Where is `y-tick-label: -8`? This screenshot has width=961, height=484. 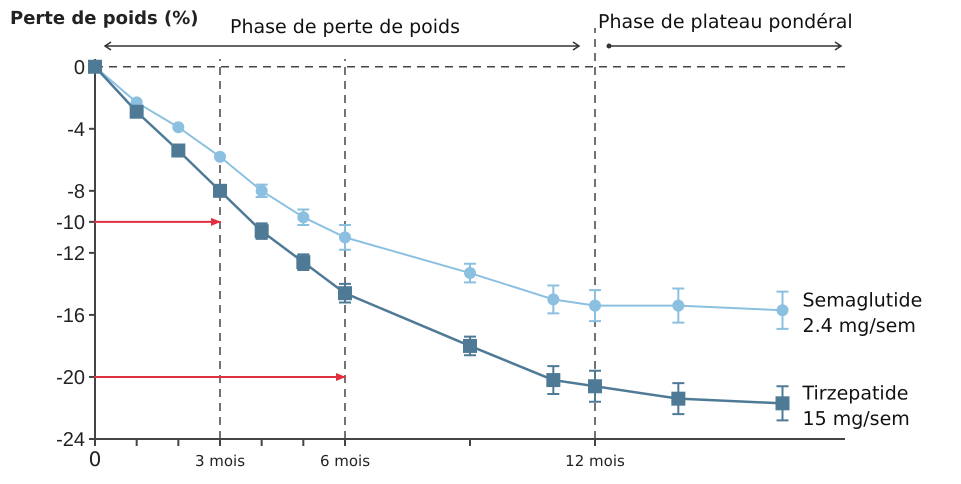 y-tick-label: -8 is located at coordinates (76, 191).